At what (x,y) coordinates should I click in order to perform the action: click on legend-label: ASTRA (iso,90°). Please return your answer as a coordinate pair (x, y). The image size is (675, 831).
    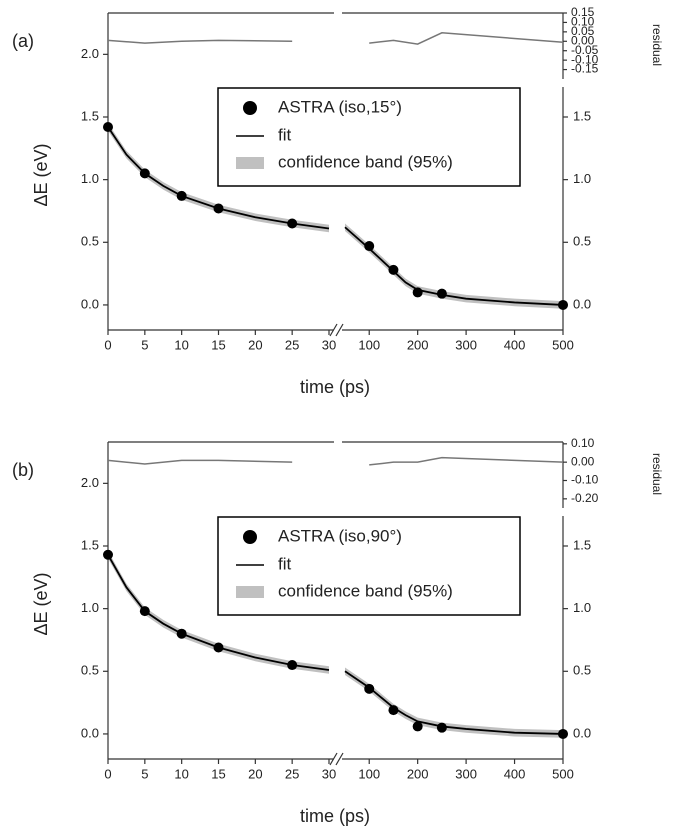
    Looking at the image, I should click on (340, 535).